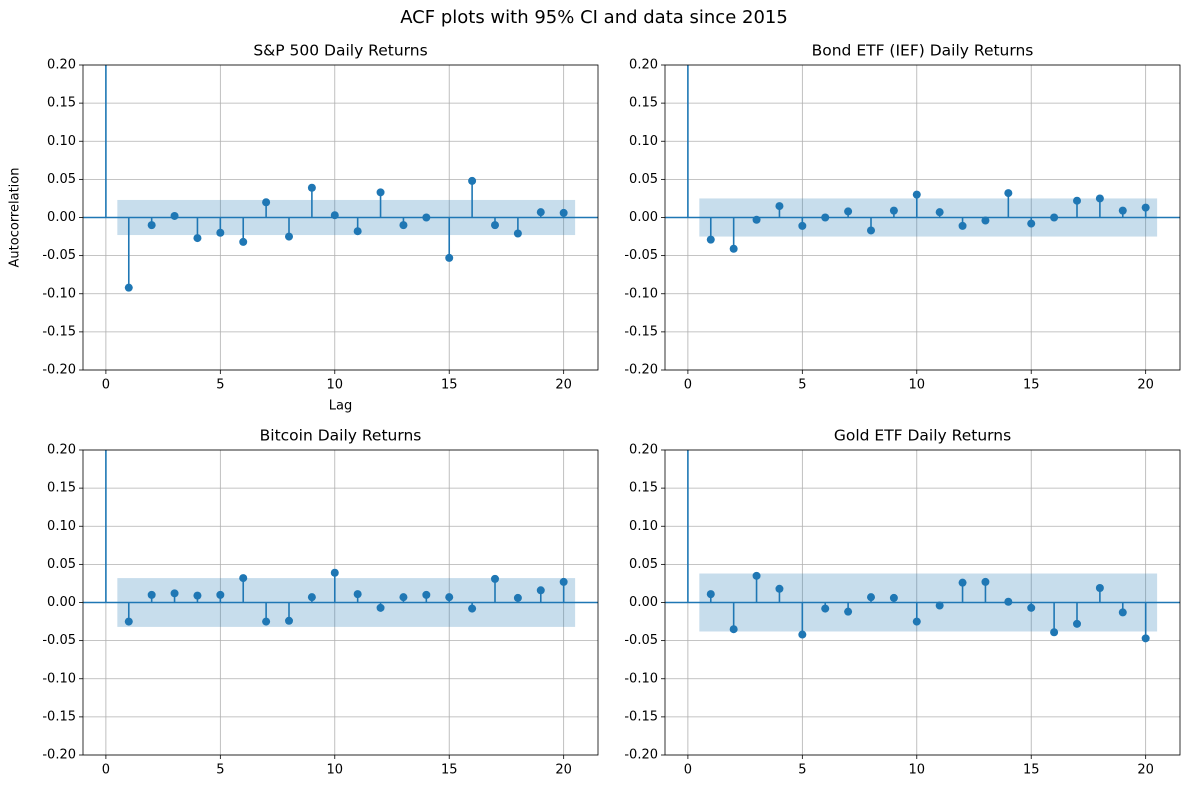 This screenshot has width=1189, height=789. I want to click on y-tick-label: 0.00, so click(61, 217).